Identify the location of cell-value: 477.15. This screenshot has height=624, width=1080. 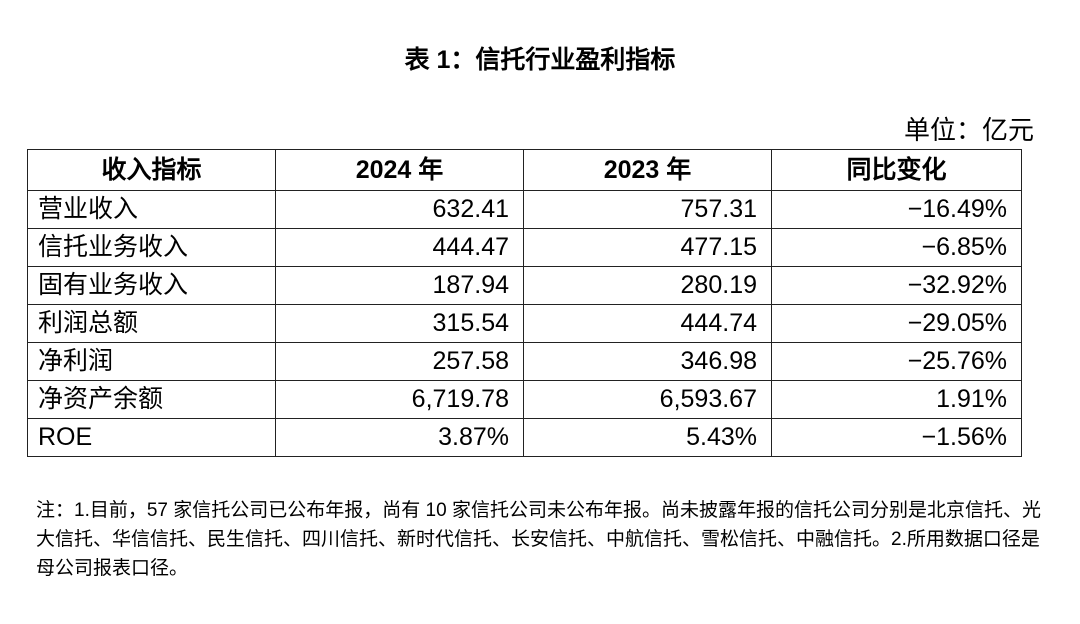
(647, 247).